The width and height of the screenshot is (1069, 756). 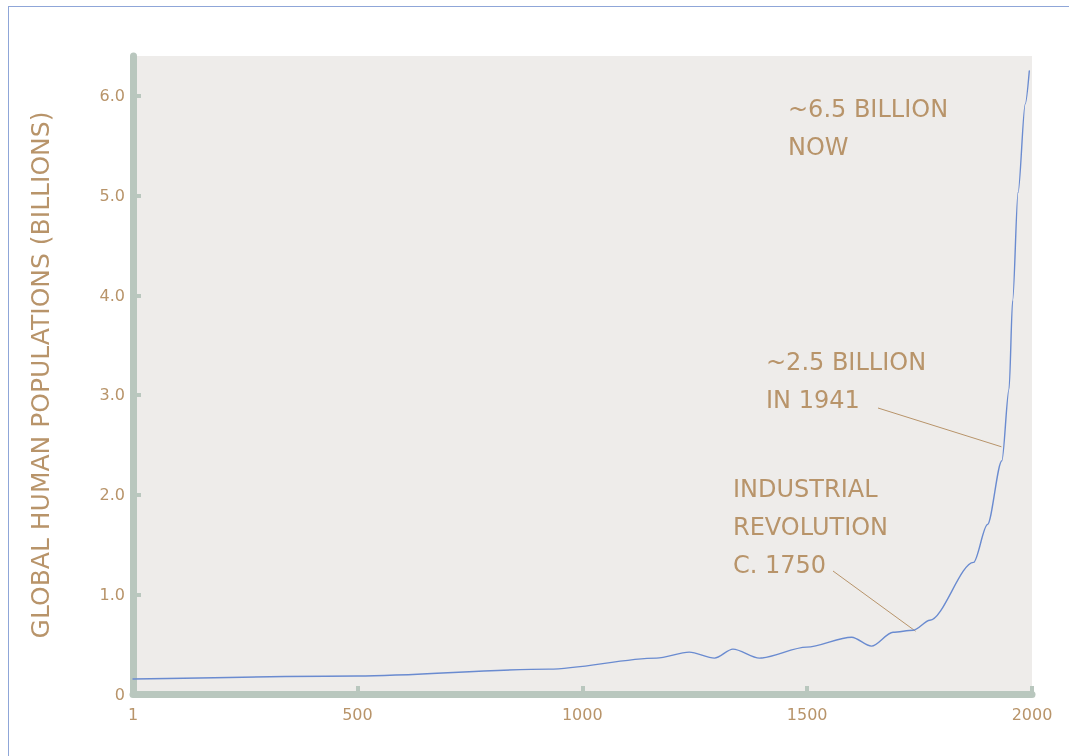 I want to click on x-tick-label: 1, so click(x=133, y=714).